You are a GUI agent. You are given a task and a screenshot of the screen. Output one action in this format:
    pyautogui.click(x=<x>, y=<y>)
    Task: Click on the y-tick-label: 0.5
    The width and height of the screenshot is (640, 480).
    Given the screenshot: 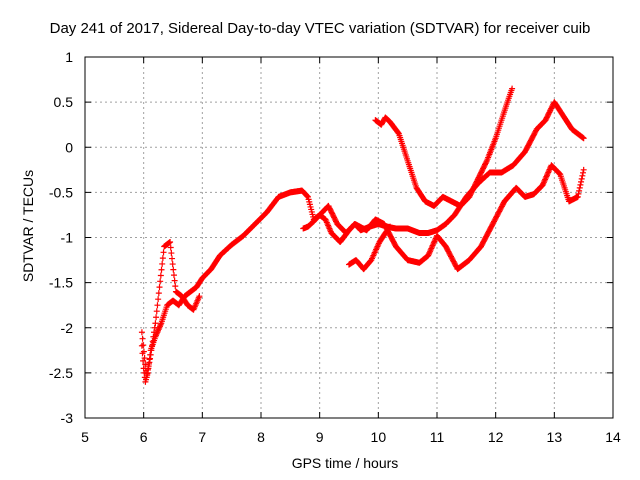 What is the action you would take?
    pyautogui.click(x=64, y=102)
    